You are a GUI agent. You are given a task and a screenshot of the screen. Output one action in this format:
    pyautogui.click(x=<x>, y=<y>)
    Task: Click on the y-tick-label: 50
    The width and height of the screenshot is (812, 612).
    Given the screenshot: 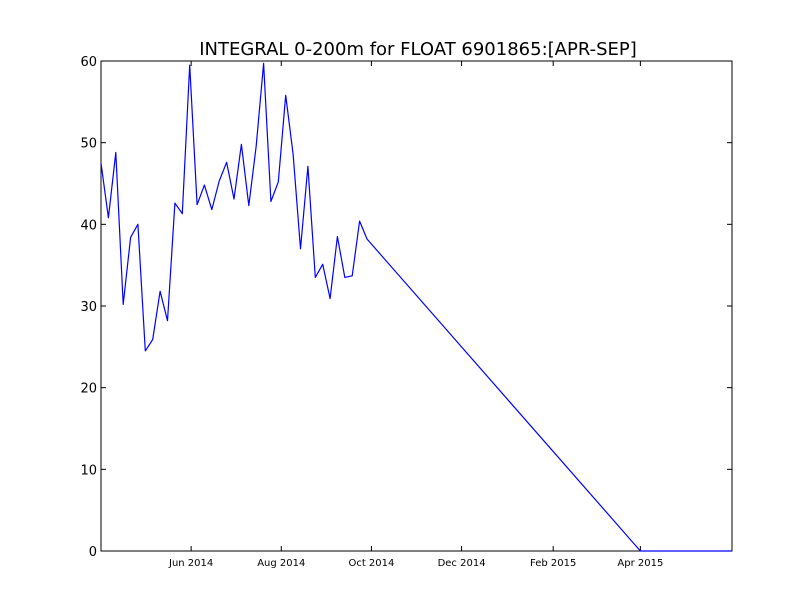 What is the action you would take?
    pyautogui.click(x=88, y=144)
    